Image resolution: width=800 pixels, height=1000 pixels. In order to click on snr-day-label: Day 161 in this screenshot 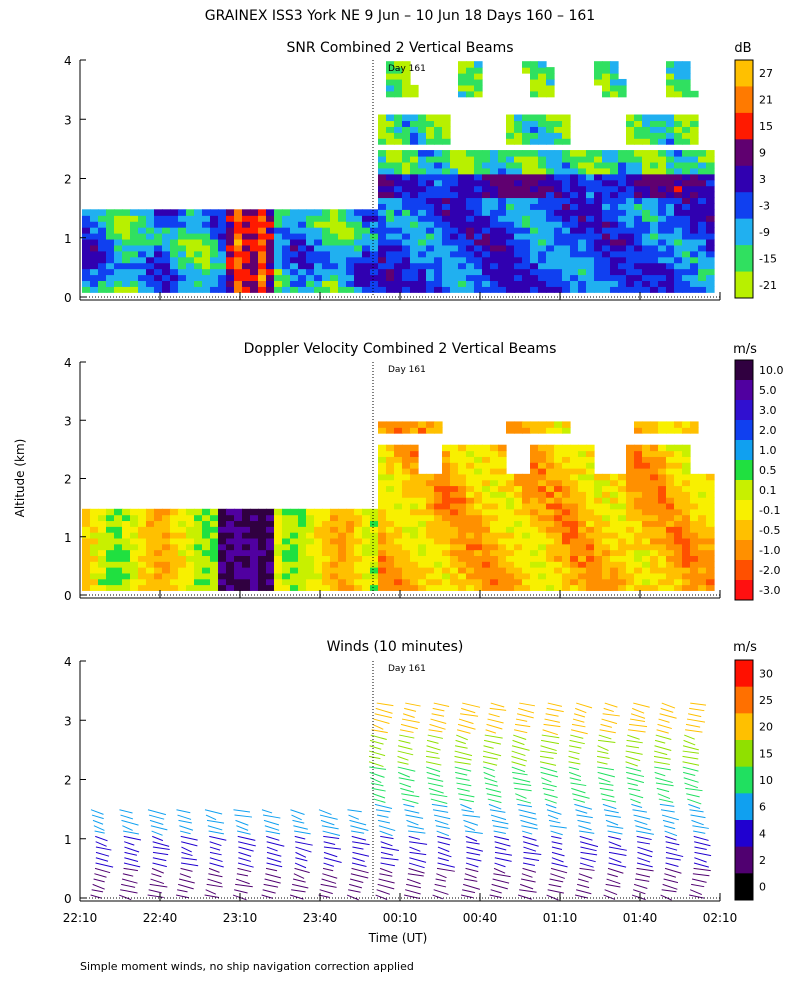, I will do `click(407, 69)`.